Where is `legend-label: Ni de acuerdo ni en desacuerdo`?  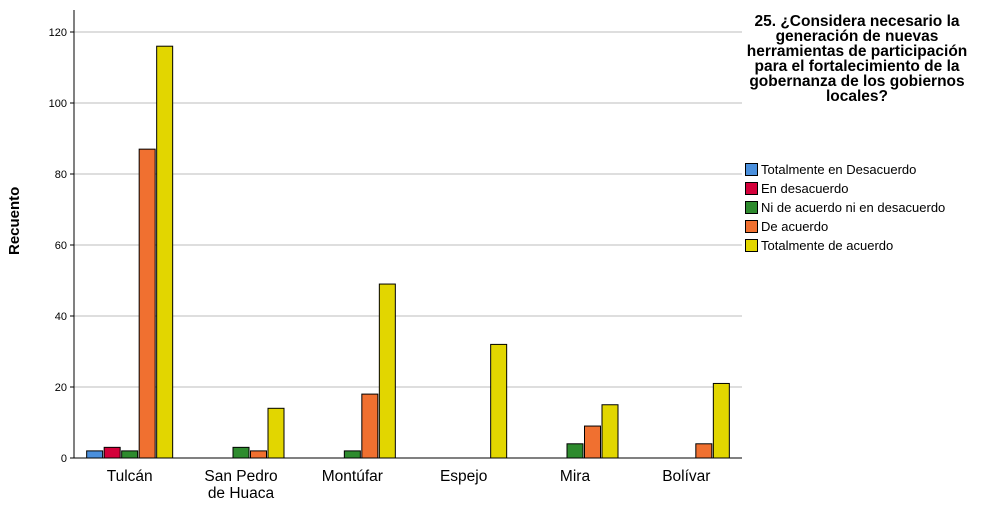
legend-label: Ni de acuerdo ni en desacuerdo is located at coordinates (853, 207).